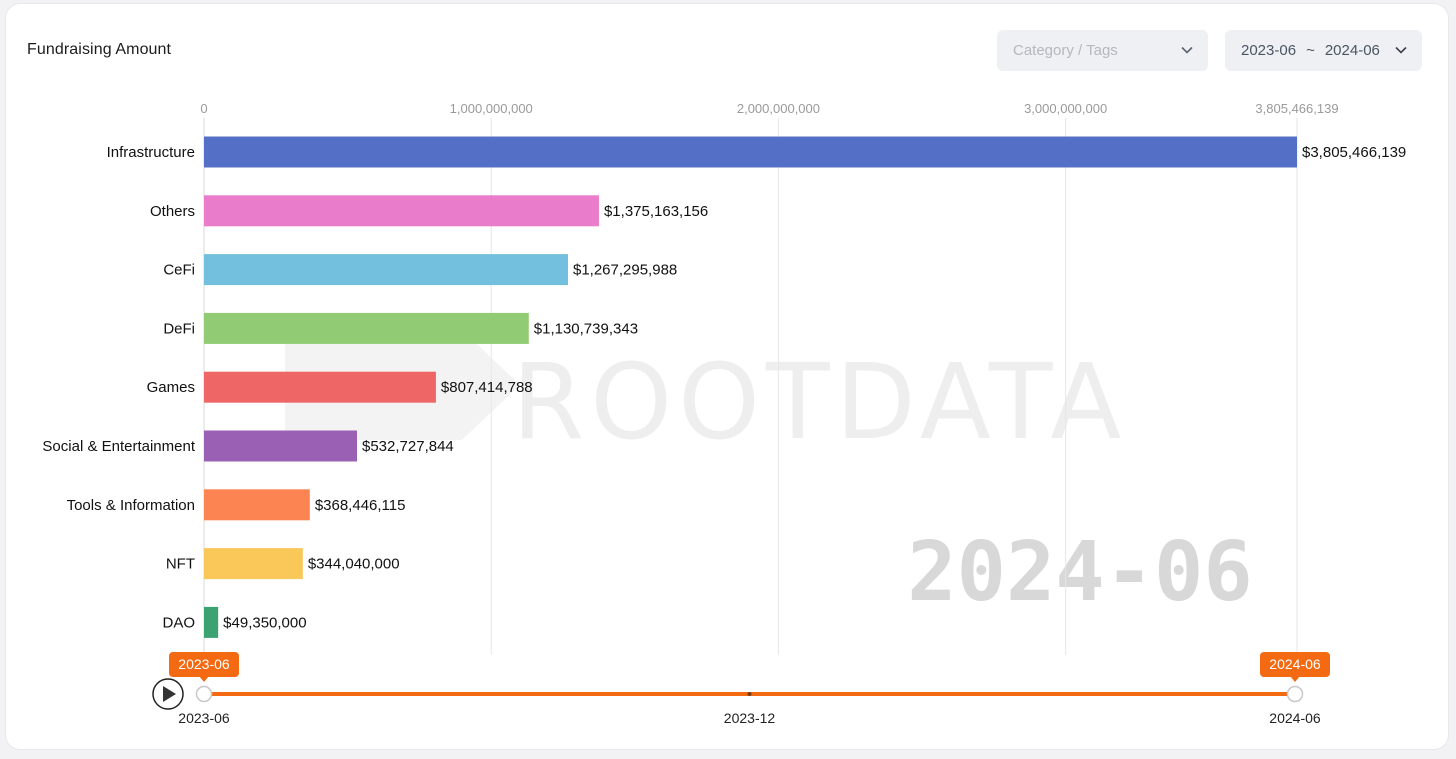 The width and height of the screenshot is (1456, 759). Describe the element at coordinates (1295, 718) in the screenshot. I see `timeline-tick-label: 2024-06` at that location.